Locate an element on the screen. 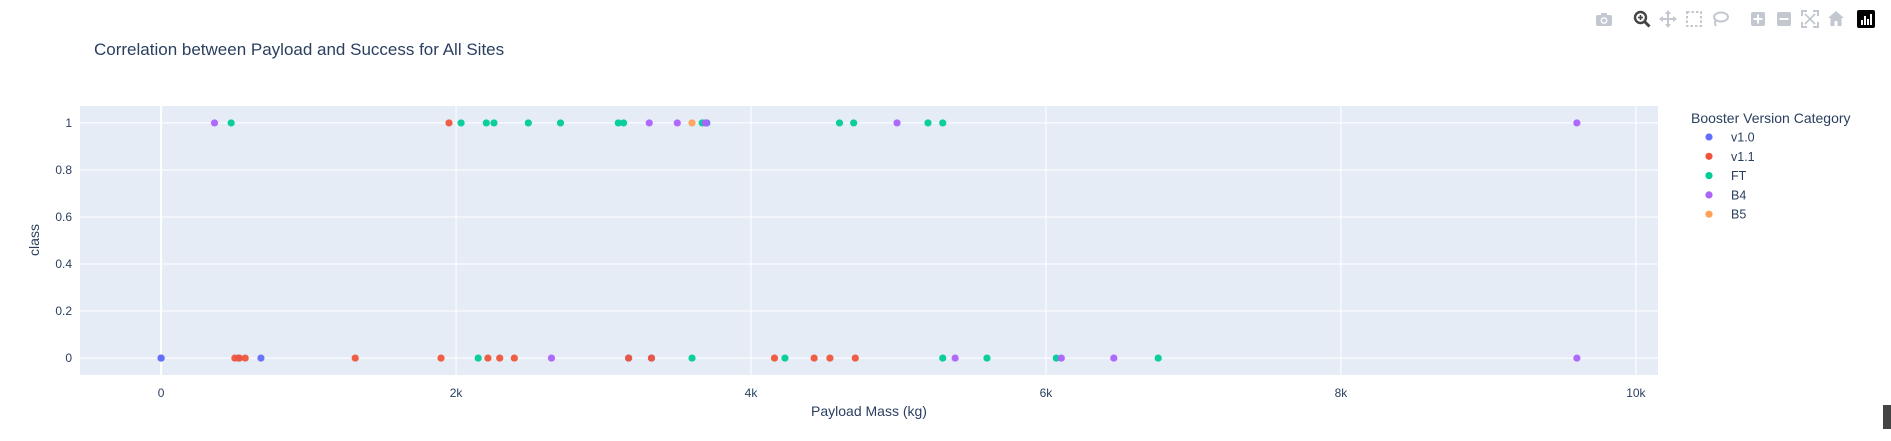 This screenshot has height=441, width=1891. legend-item: FT is located at coordinates (1726, 176).